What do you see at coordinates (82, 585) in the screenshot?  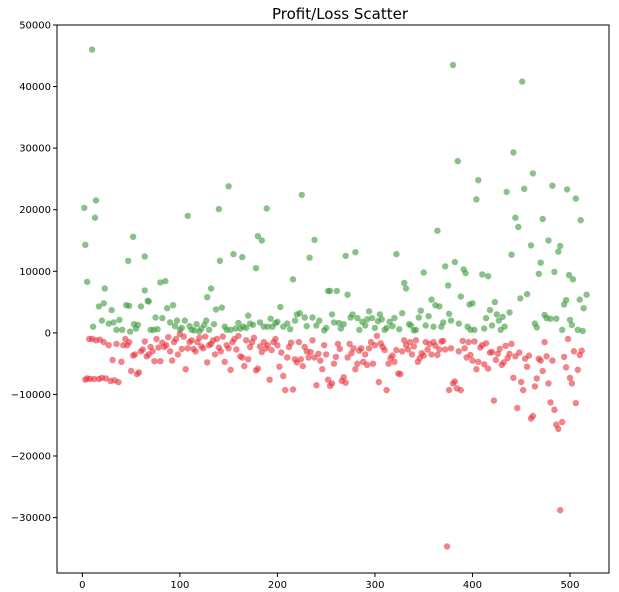 I see `x-tick-label: 0` at bounding box center [82, 585].